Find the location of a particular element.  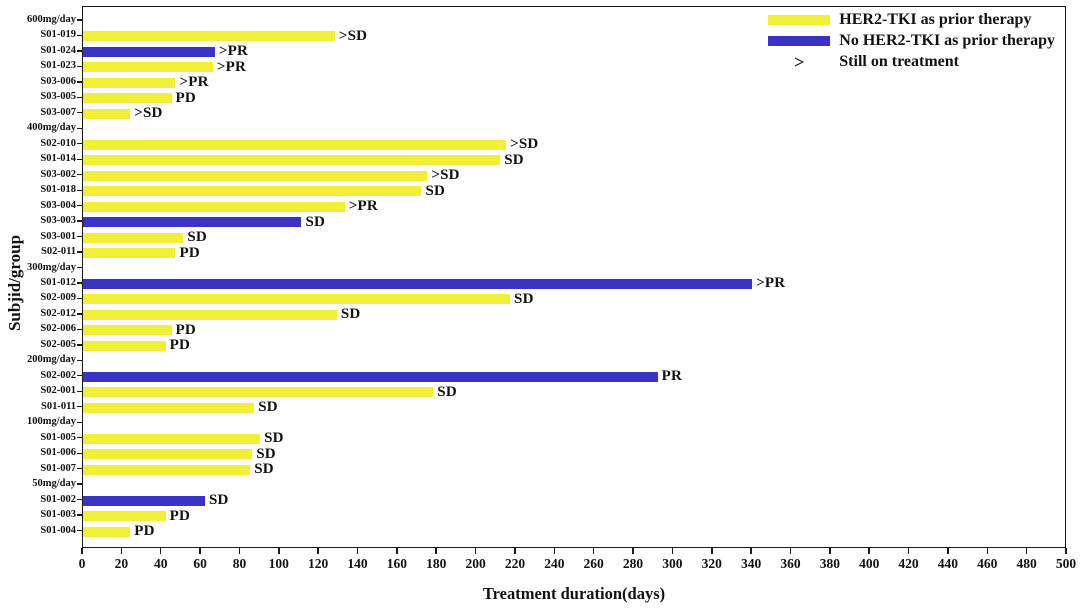

subject-label: S01-007 is located at coordinates (58, 468).